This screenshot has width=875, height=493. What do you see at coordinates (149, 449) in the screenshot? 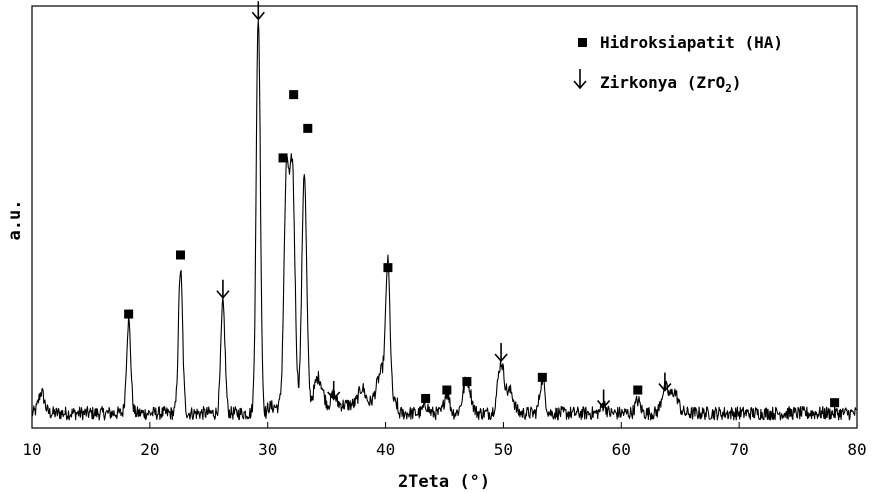
I see `x-tick-label: 20` at bounding box center [149, 449].